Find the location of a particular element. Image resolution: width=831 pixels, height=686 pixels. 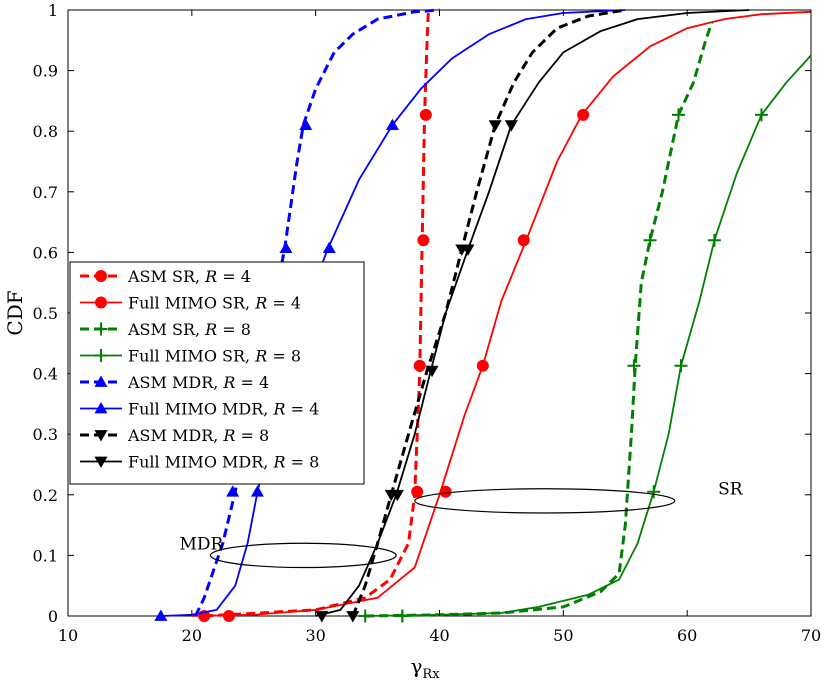

legend-label: ASM MDR, R = 4 is located at coordinates (198, 382).